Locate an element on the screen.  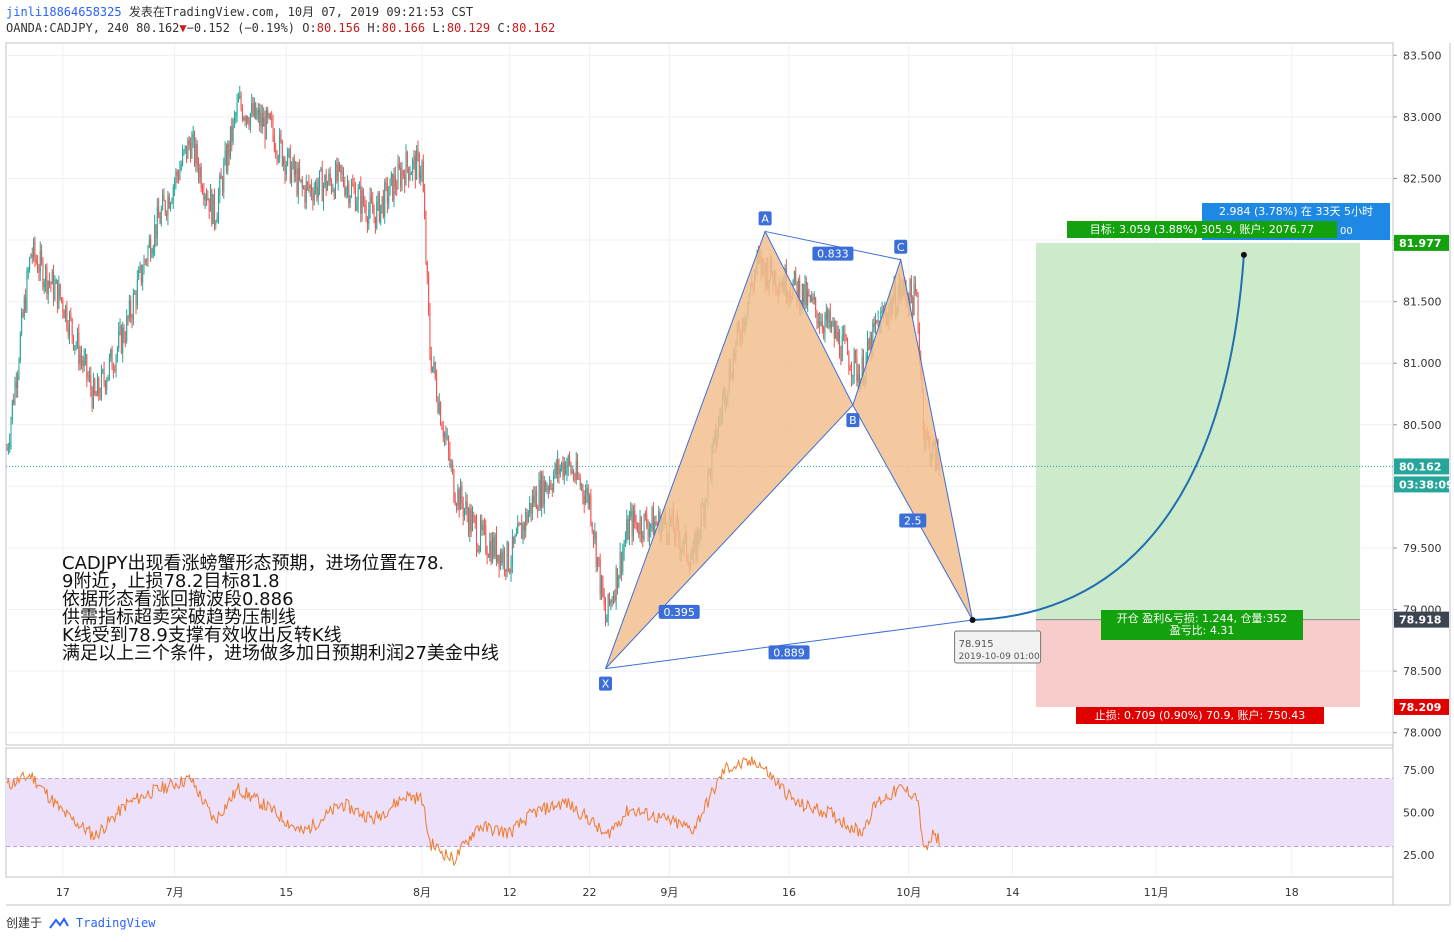
point-d-marker is located at coordinates (972, 619).